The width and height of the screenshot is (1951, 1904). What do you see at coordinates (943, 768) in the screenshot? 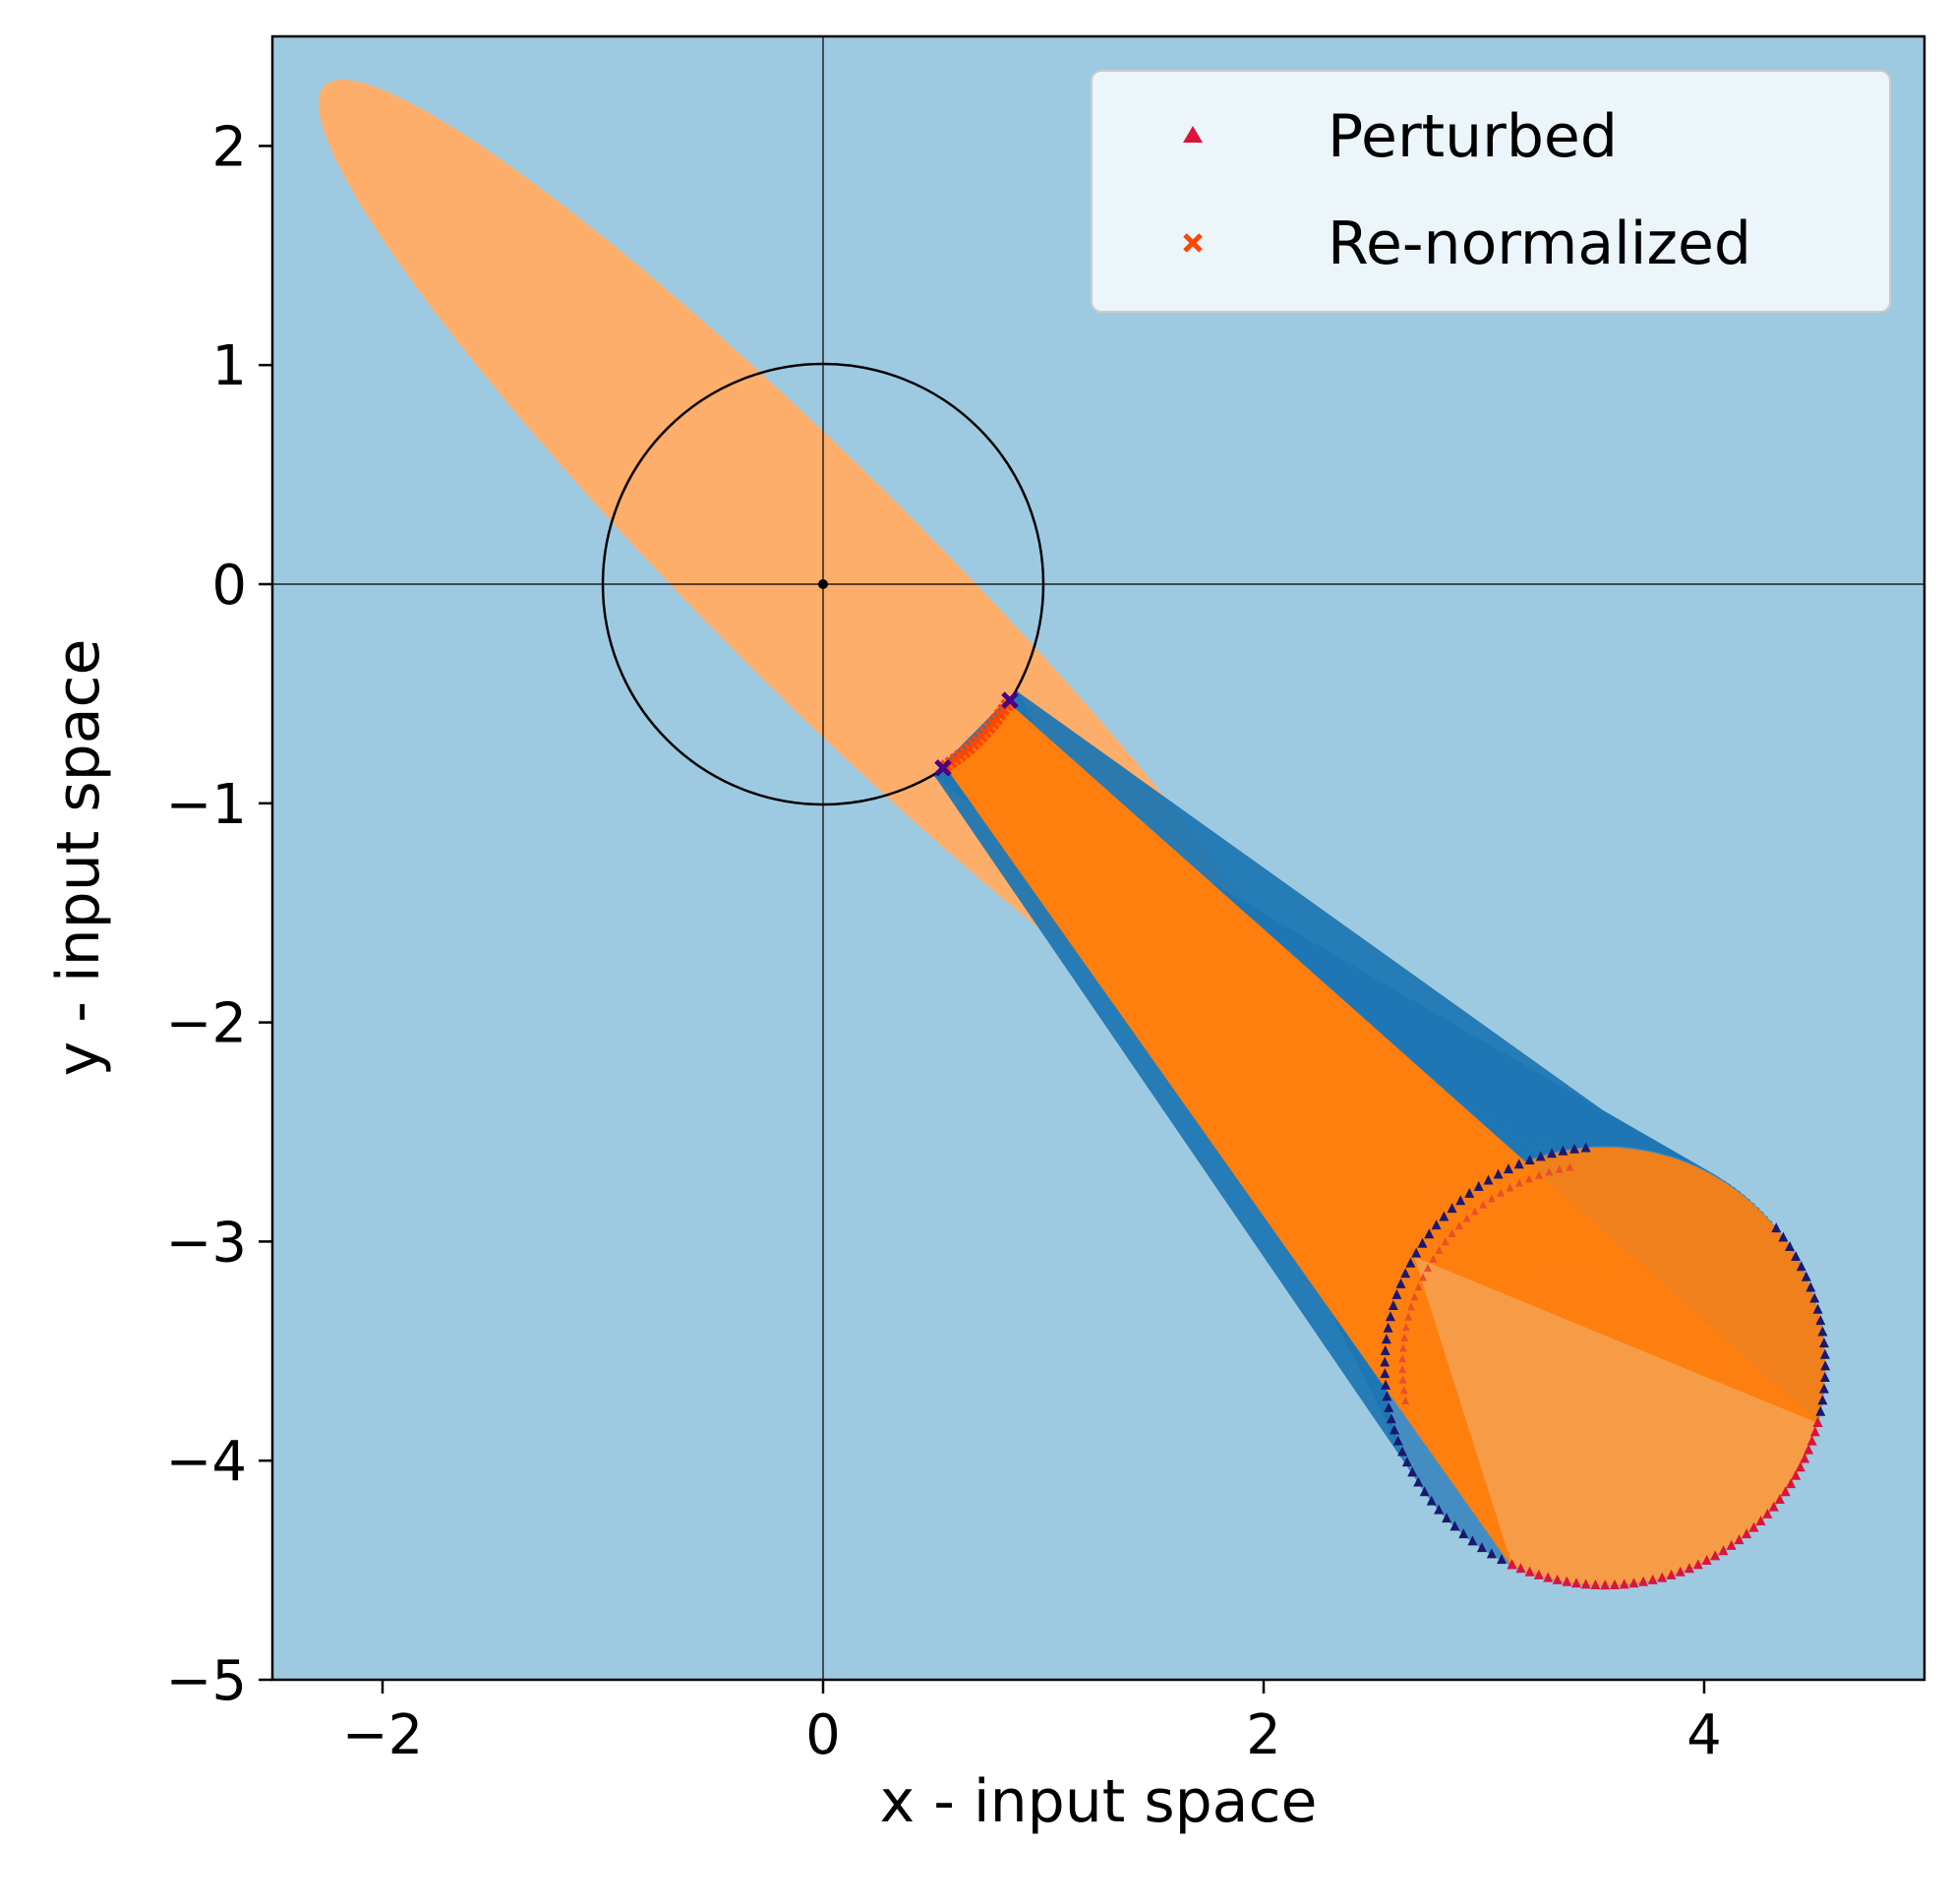
I see `boundary-marker` at bounding box center [943, 768].